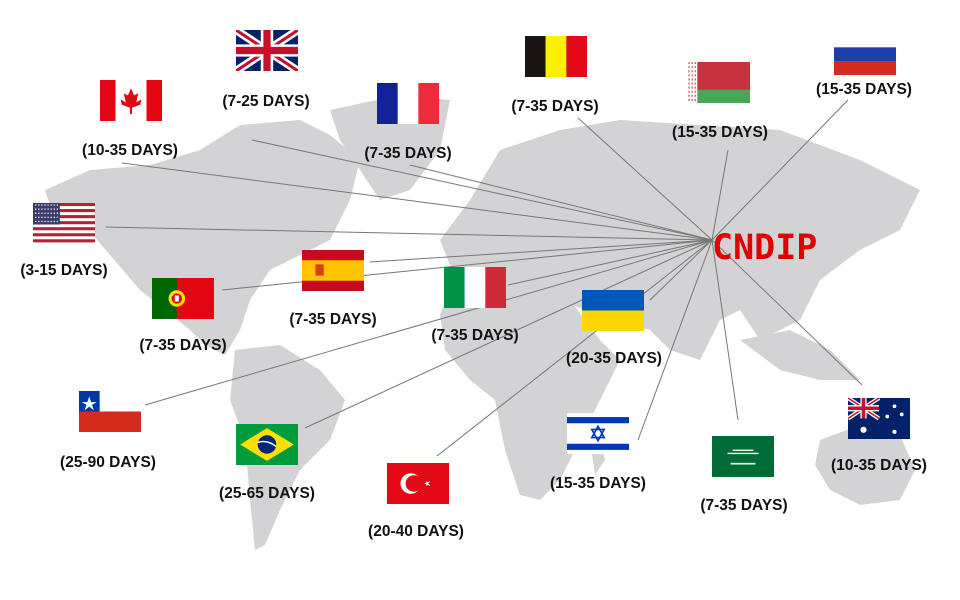  What do you see at coordinates (556, 56) in the screenshot?
I see `belgium-flag-icon` at bounding box center [556, 56].